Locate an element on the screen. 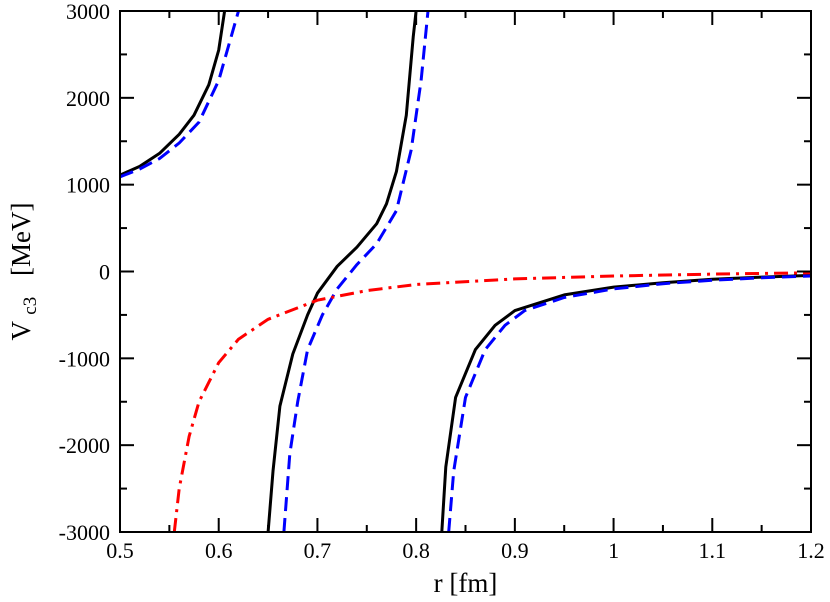 Image resolution: width=830 pixels, height=602 pixels. x-tick-label: 0.6 is located at coordinates (219, 550).